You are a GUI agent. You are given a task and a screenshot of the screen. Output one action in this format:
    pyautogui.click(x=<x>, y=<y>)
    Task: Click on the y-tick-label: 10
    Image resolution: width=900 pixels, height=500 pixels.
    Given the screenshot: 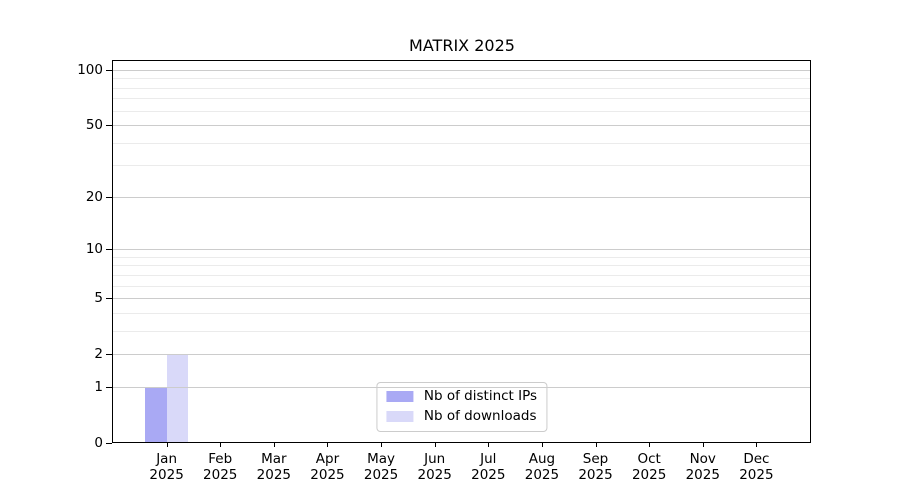 What is the action you would take?
    pyautogui.click(x=94, y=249)
    